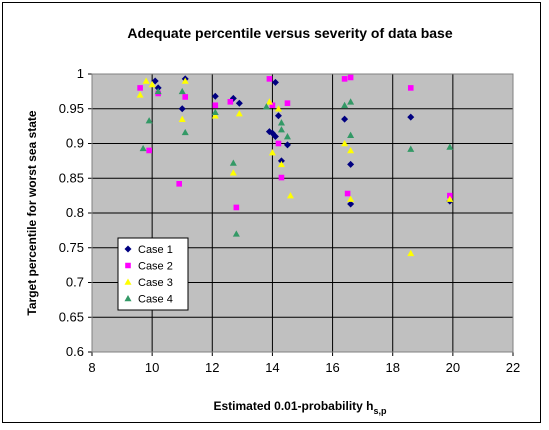 The height and width of the screenshot is (430, 549). What do you see at coordinates (381, 411) in the screenshot?
I see `x-axis-label-subscript: s,p` at bounding box center [381, 411].